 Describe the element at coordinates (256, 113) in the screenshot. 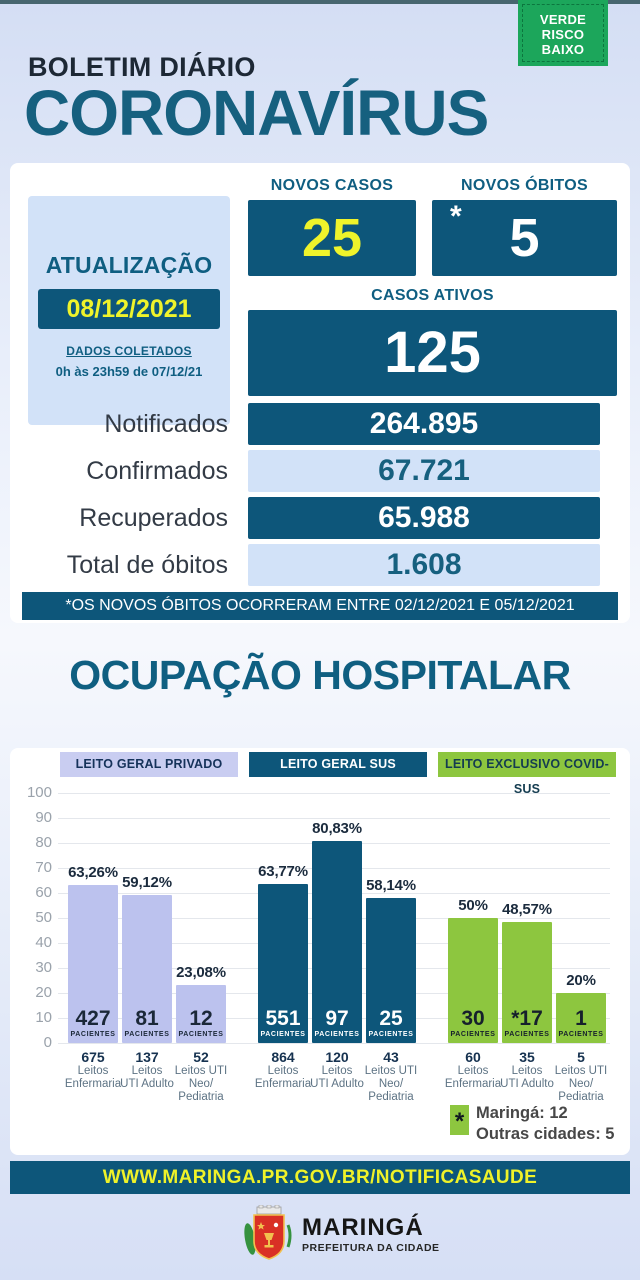

I see `page-title: CORONAVÍRUS` at that location.